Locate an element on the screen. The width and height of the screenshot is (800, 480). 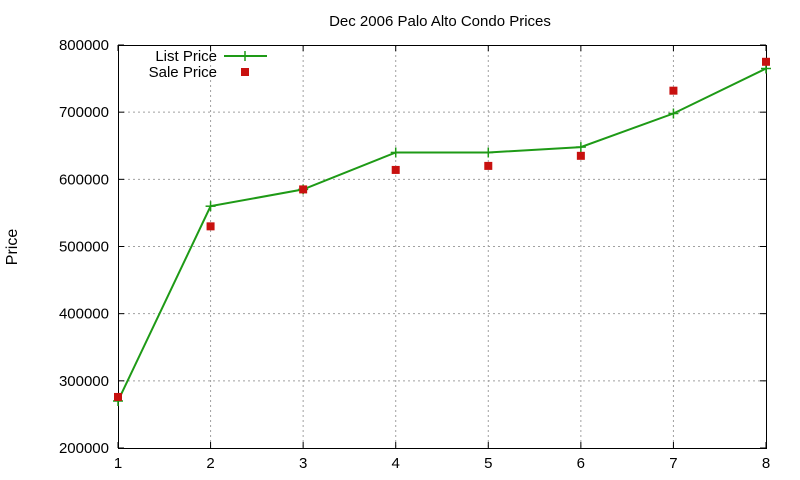
x-tick-label: 5 is located at coordinates (488, 463).